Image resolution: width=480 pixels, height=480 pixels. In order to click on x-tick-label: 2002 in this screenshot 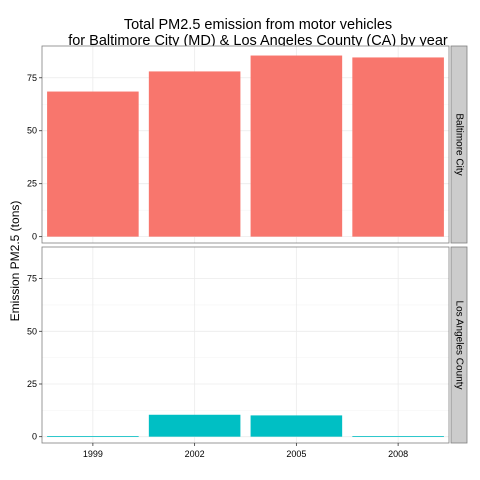, I will do `click(195, 454)`.